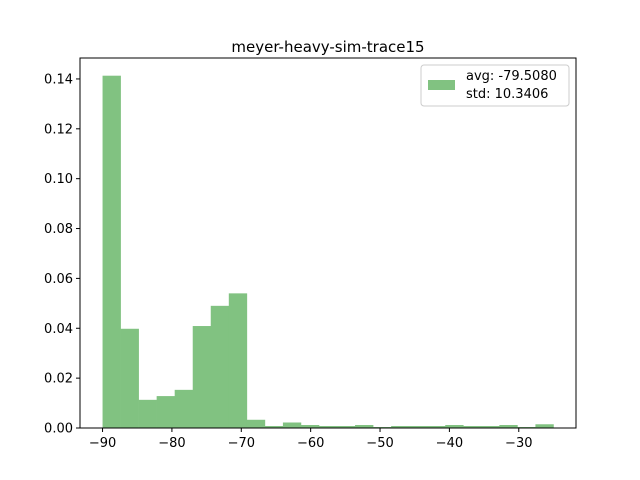 The height and width of the screenshot is (480, 640). Describe the element at coordinates (58, 179) in the screenshot. I see `y-tick-label: 0.10` at that location.